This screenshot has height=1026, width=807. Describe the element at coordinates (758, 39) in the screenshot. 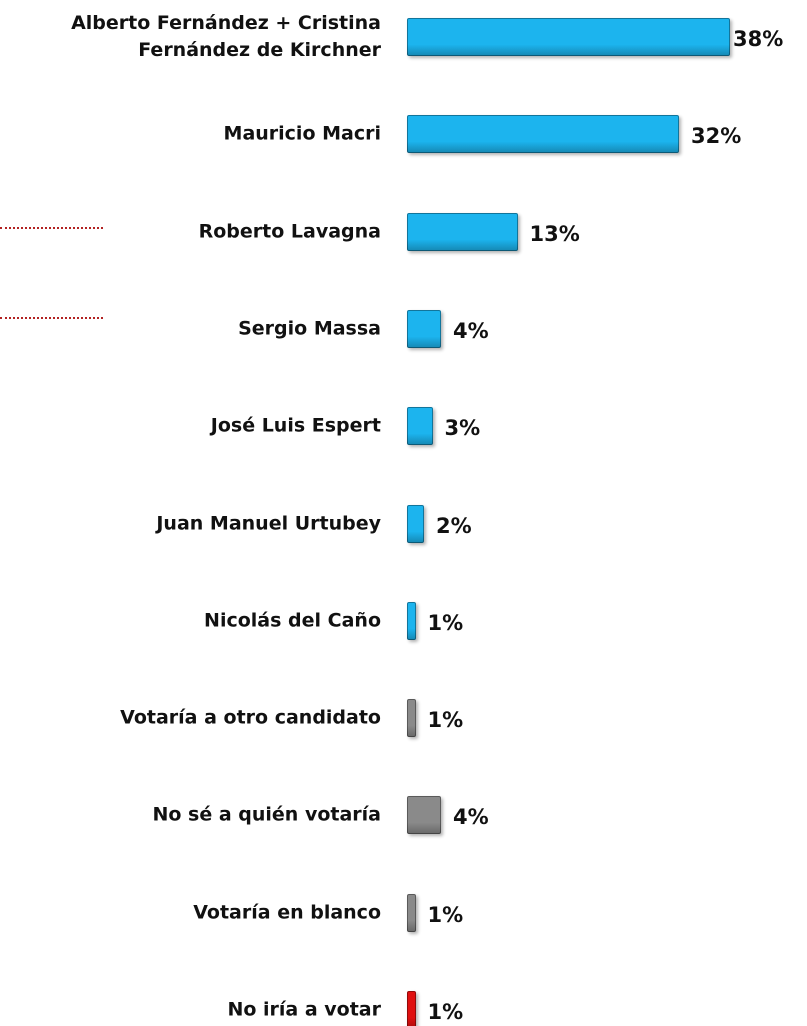

I see `value-label: 38%` at that location.